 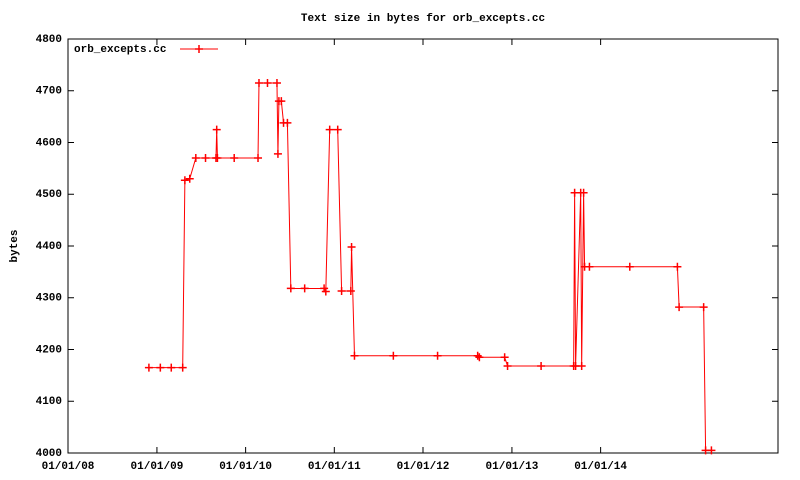 I want to click on x-tick-label: 01/01/09, so click(x=157, y=467).